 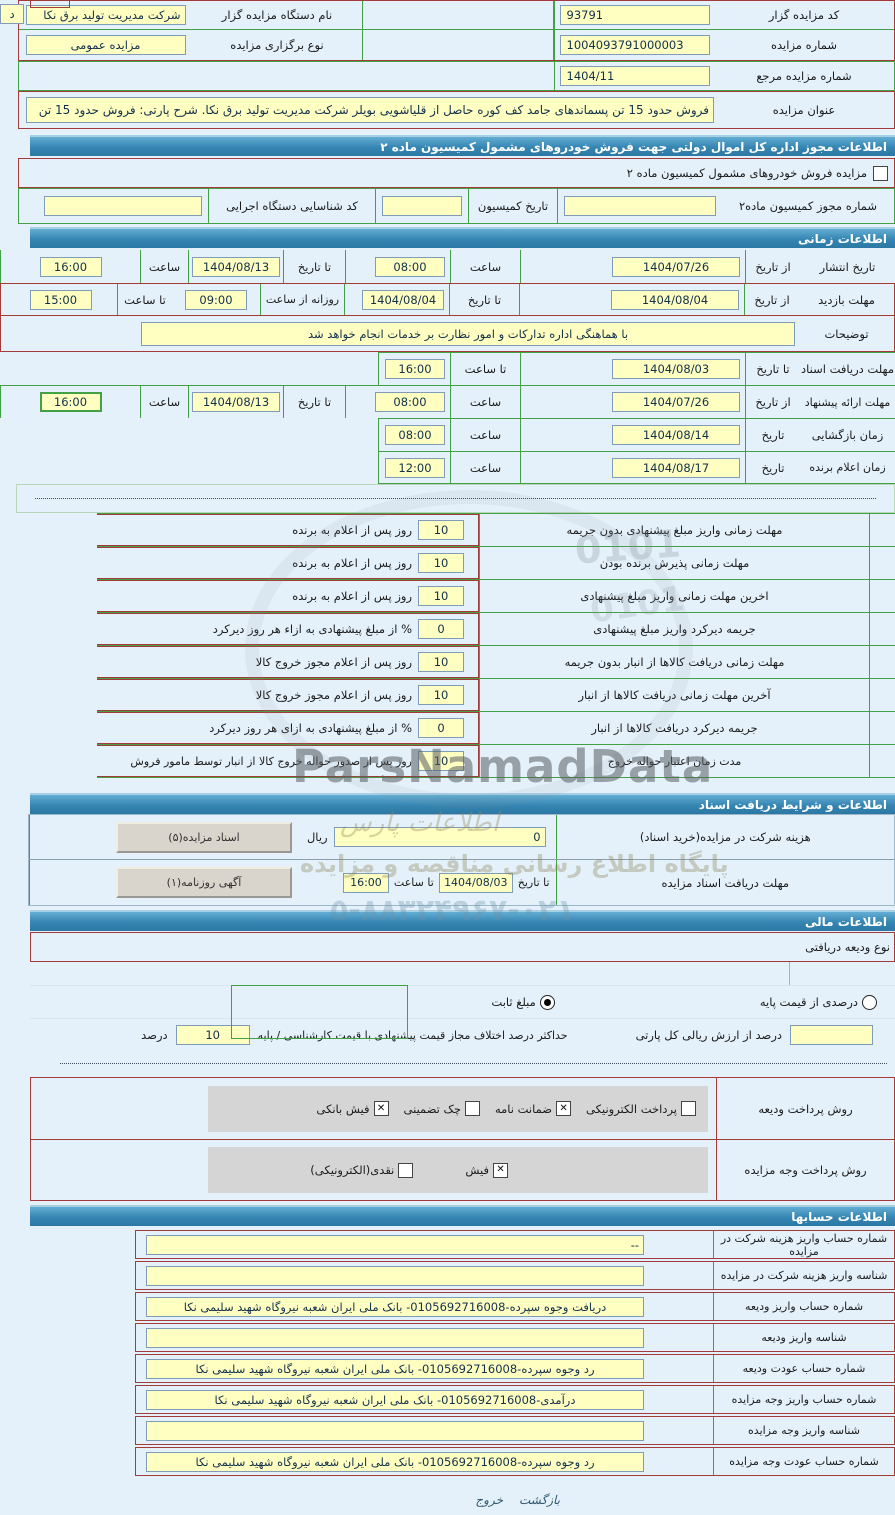 I want to click on exit-link: خروج, so click(x=489, y=1500).